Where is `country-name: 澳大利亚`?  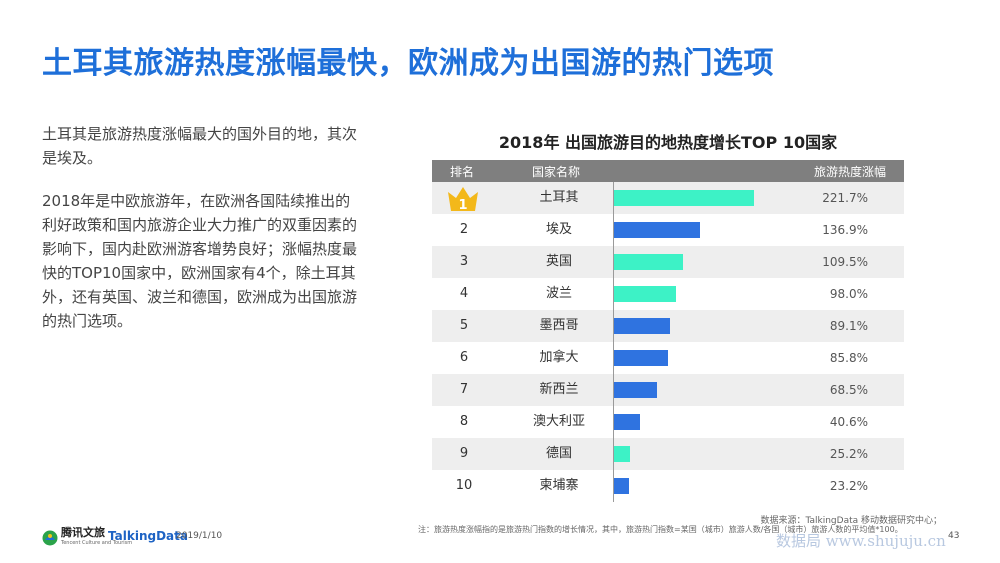 country-name: 澳大利亚 is located at coordinates (558, 421).